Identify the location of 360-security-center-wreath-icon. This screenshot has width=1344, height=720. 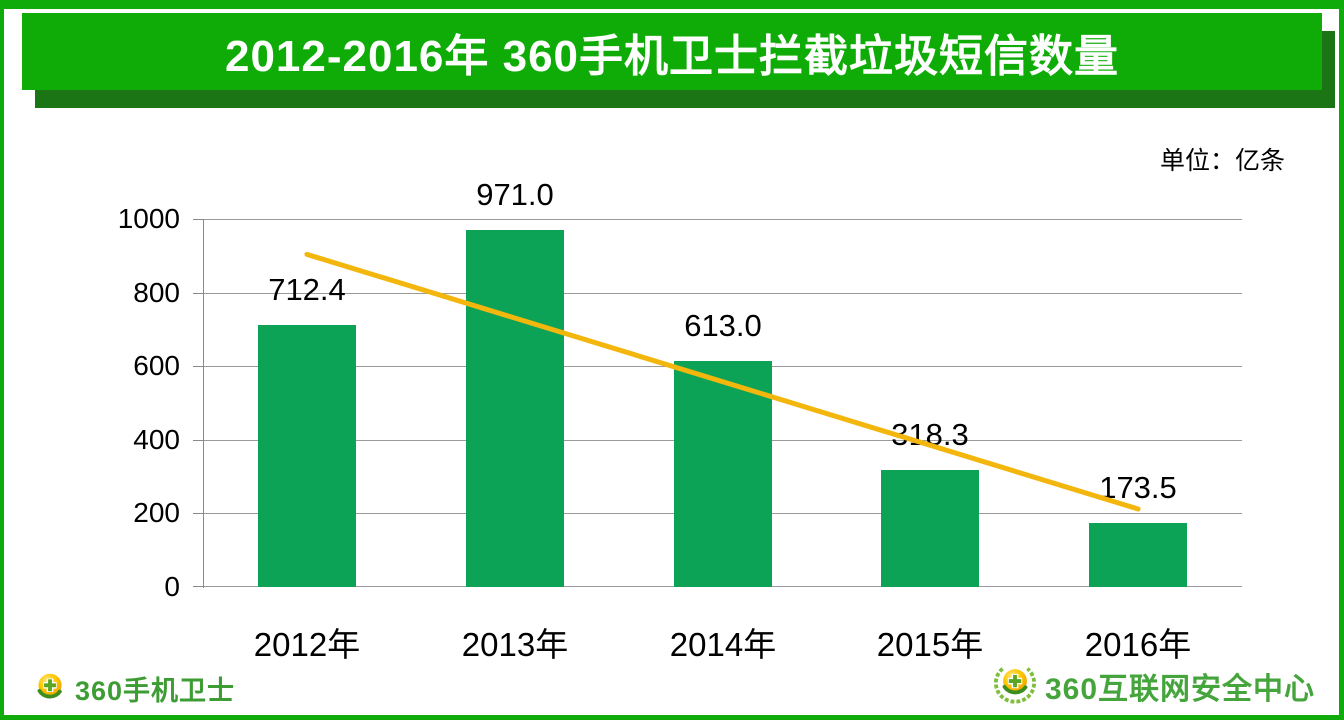
(1015, 685).